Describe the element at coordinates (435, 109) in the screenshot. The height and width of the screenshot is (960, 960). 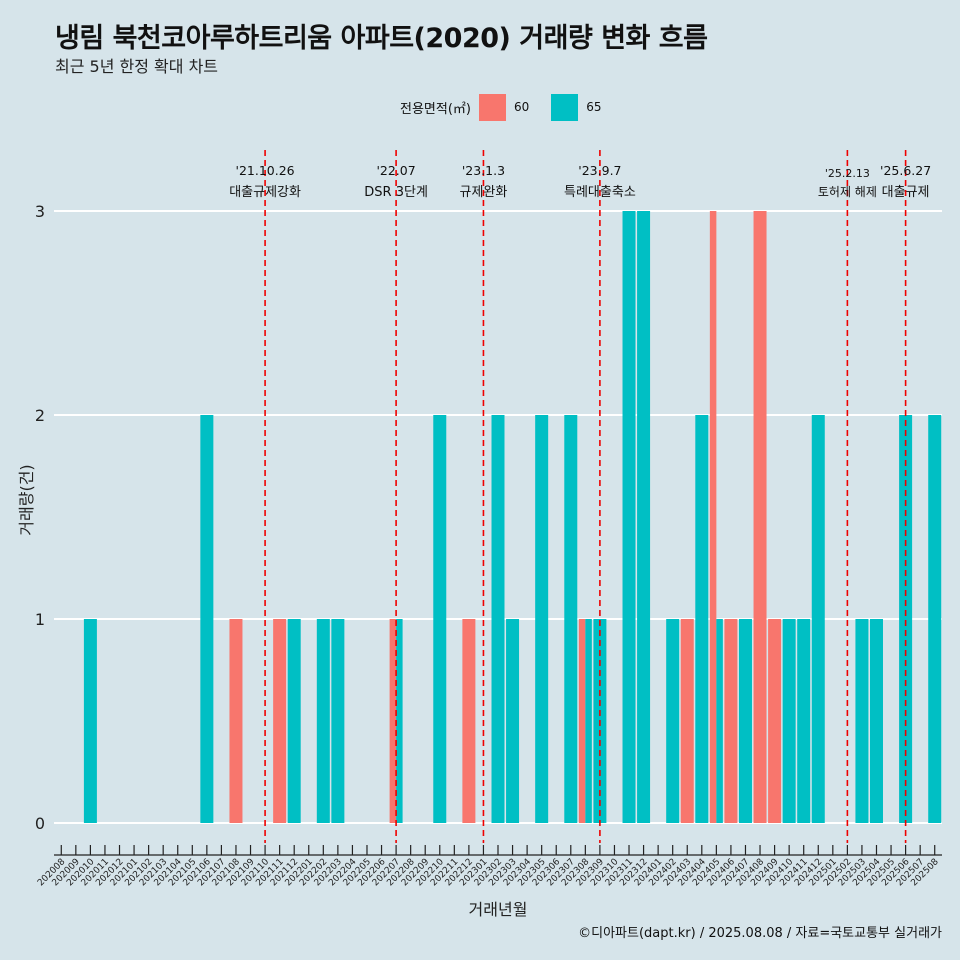
I see `legend-title: 전용면적(㎡)` at that location.